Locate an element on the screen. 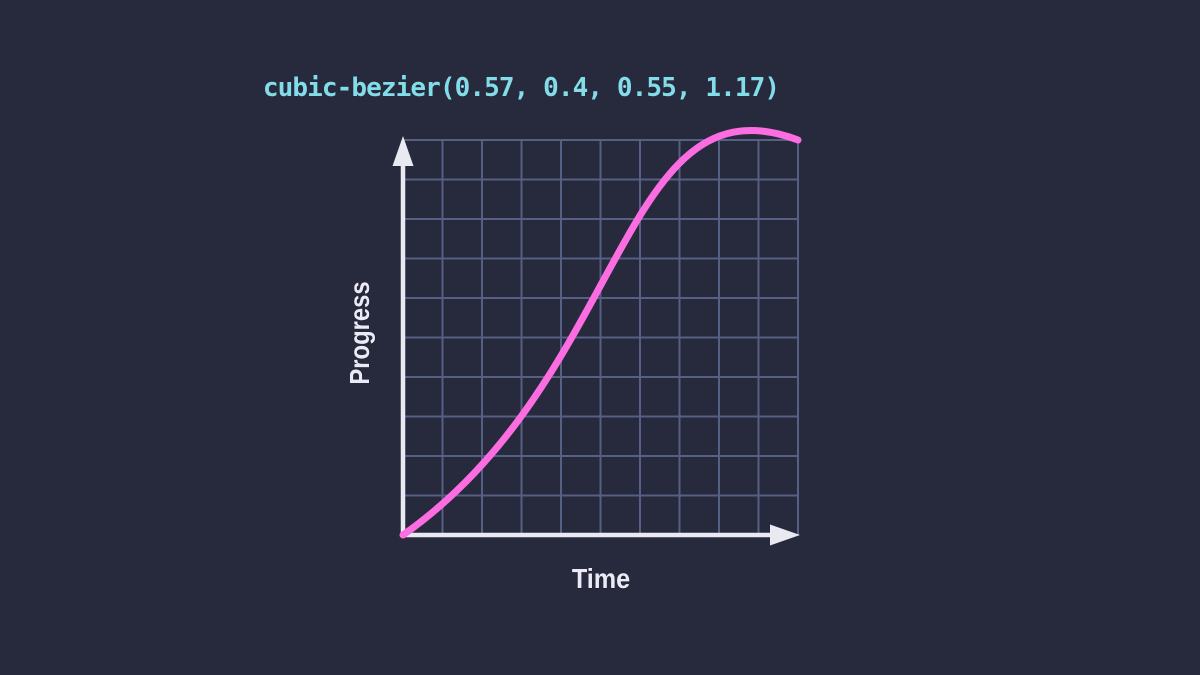 The height and width of the screenshot is (675, 1200). easing-function-title: cubic-bezier(0.57, 0.4, 0.55, 1.17) is located at coordinates (521, 88).